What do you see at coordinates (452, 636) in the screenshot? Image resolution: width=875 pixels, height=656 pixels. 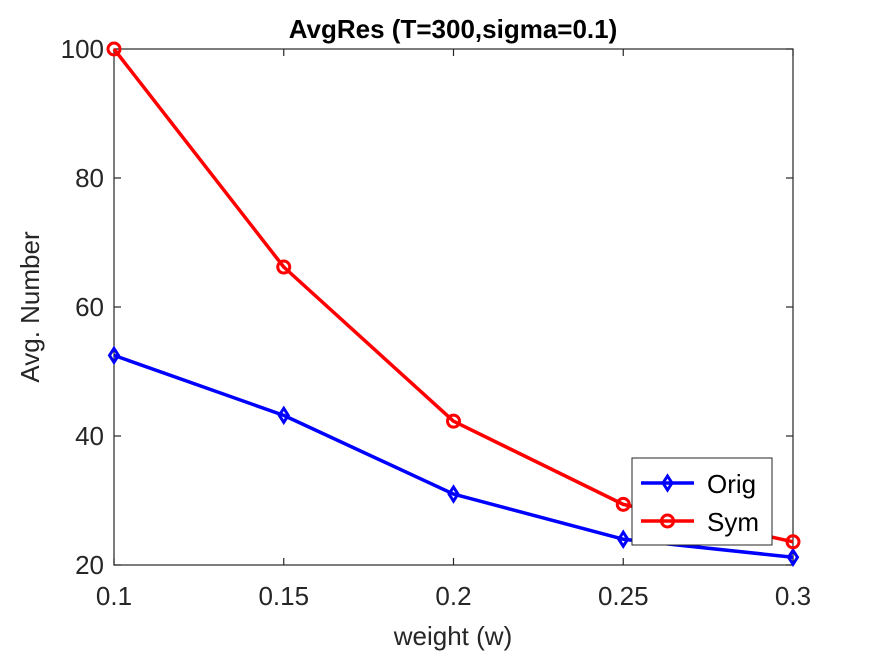 I see `x-axis-label: weight (w)` at bounding box center [452, 636].